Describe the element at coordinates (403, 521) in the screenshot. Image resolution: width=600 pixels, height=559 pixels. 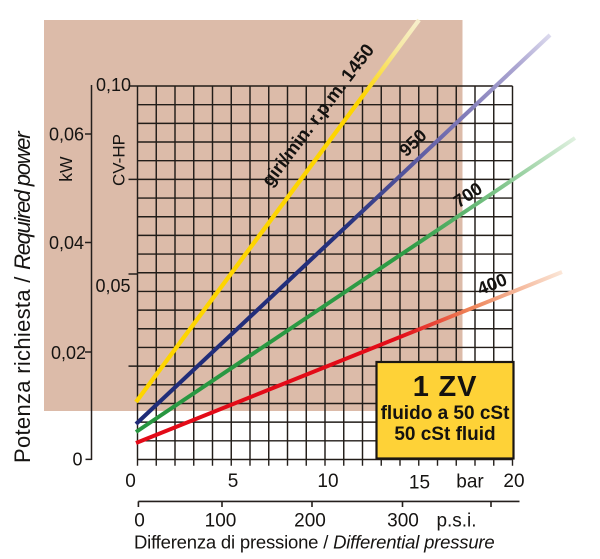
I see `svg-text: 300` at that location.